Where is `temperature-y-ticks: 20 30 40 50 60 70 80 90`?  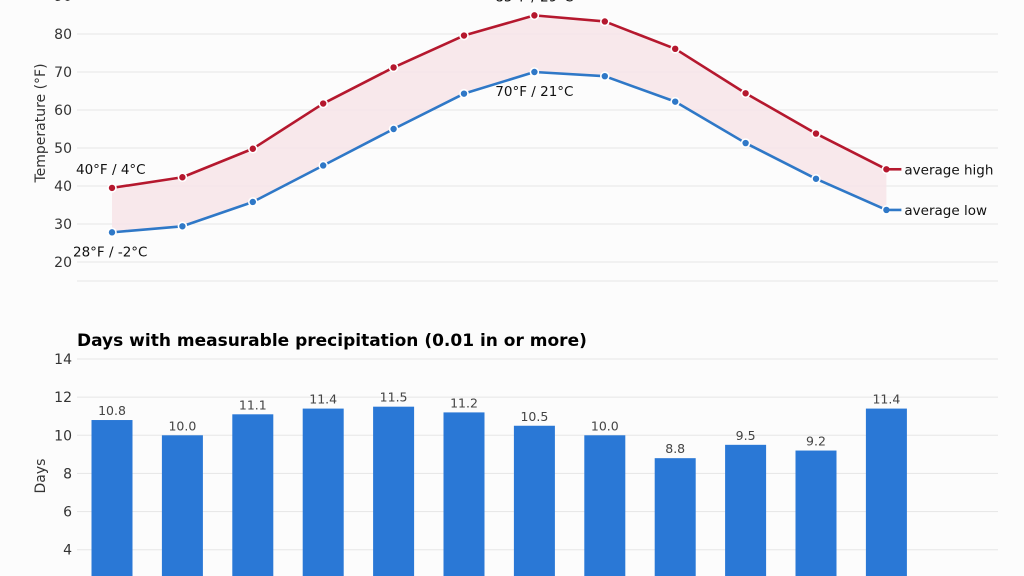
temperature-y-ticks: 20 30 40 50 60 70 80 90 is located at coordinates (63, 135).